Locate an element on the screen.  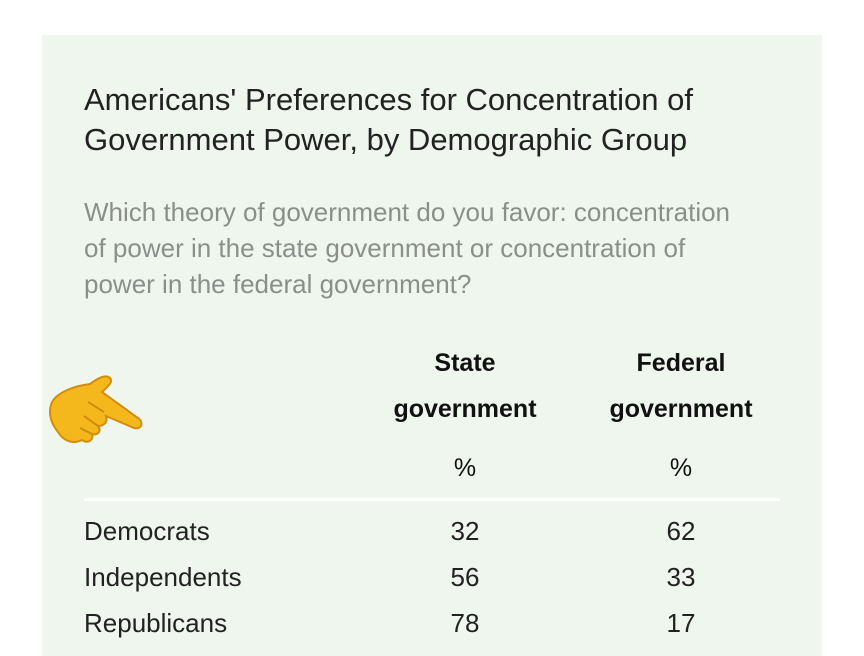
cell-value: 78 is located at coordinates (465, 623).